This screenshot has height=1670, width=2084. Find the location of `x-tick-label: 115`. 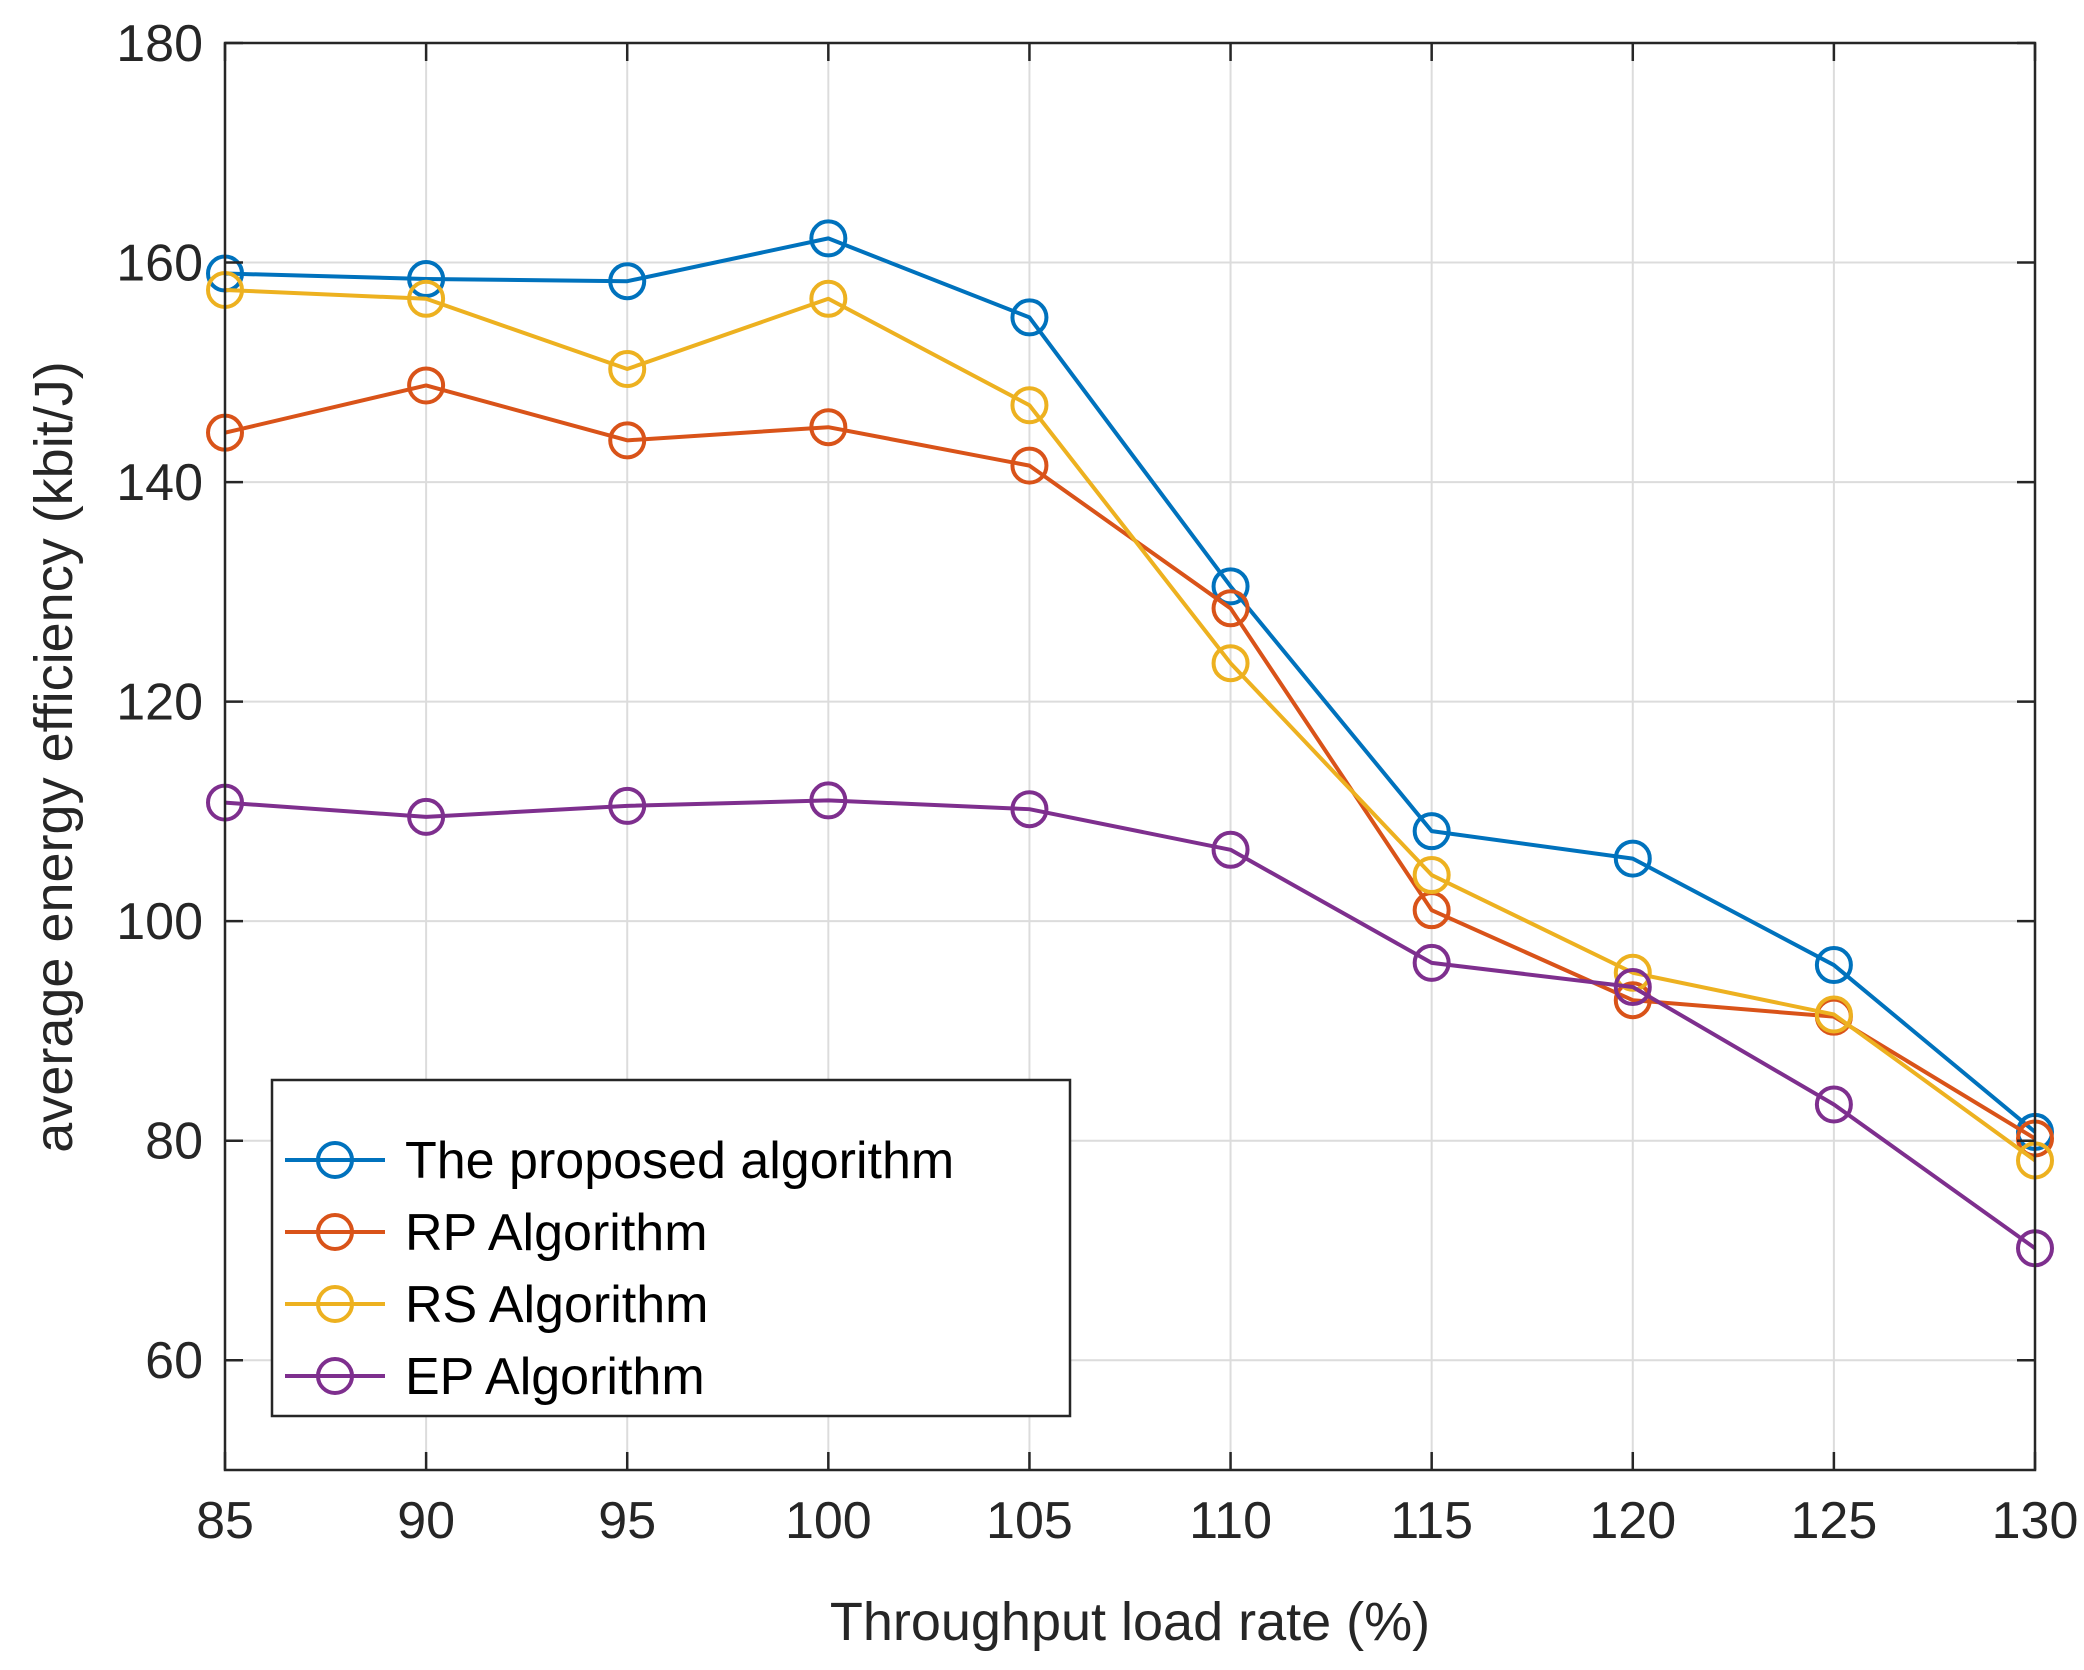

x-tick-label: 115 is located at coordinates (1431, 1521).